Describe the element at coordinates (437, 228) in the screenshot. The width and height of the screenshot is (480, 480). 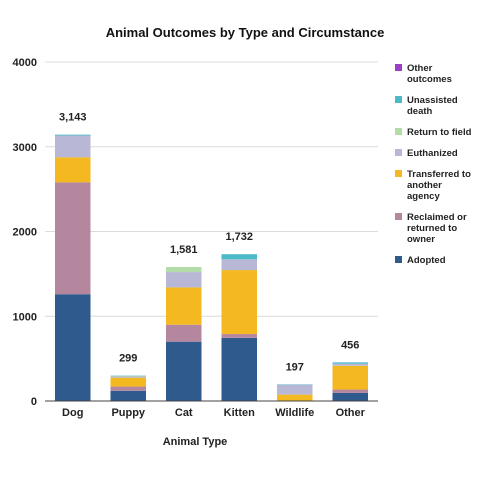
I see `legend-label: Reclaimed or returned to owner` at that location.